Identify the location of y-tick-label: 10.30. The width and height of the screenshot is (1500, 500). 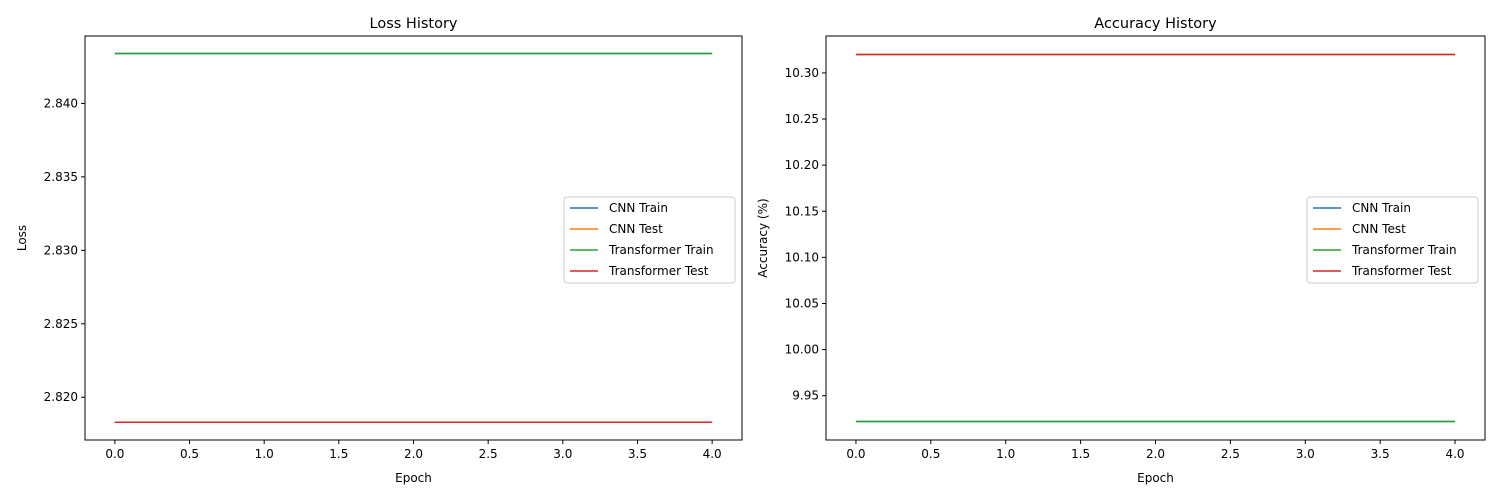
(802, 73).